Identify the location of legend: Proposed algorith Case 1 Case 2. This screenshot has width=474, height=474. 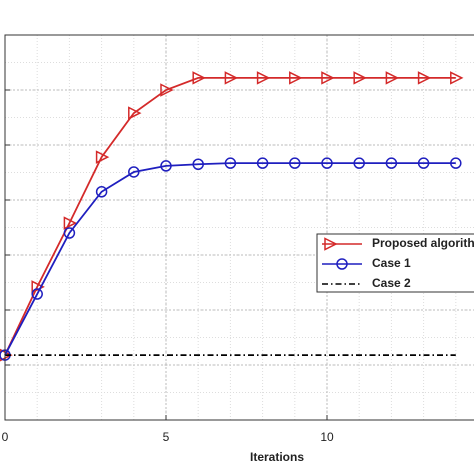
(395, 263).